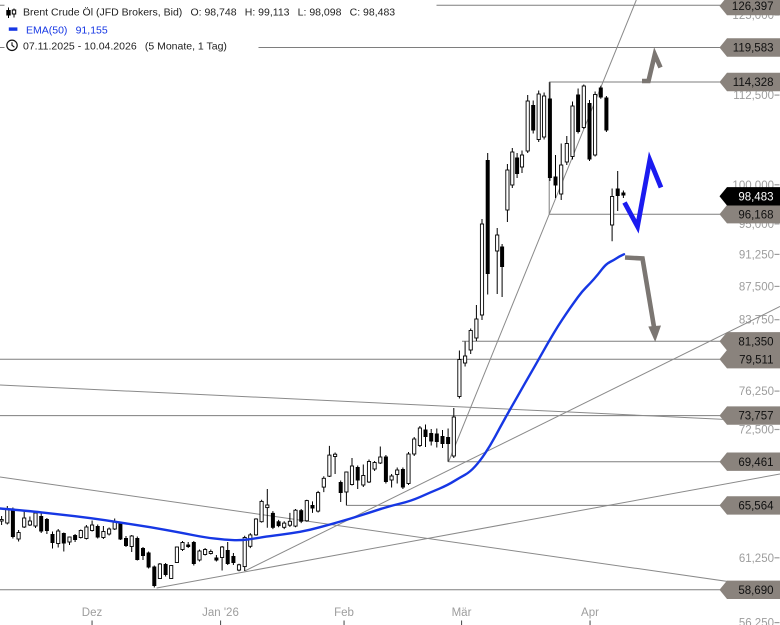 This screenshot has width=780, height=625. What do you see at coordinates (755, 591) in the screenshot?
I see `svg-text: 58,690` at bounding box center [755, 591].